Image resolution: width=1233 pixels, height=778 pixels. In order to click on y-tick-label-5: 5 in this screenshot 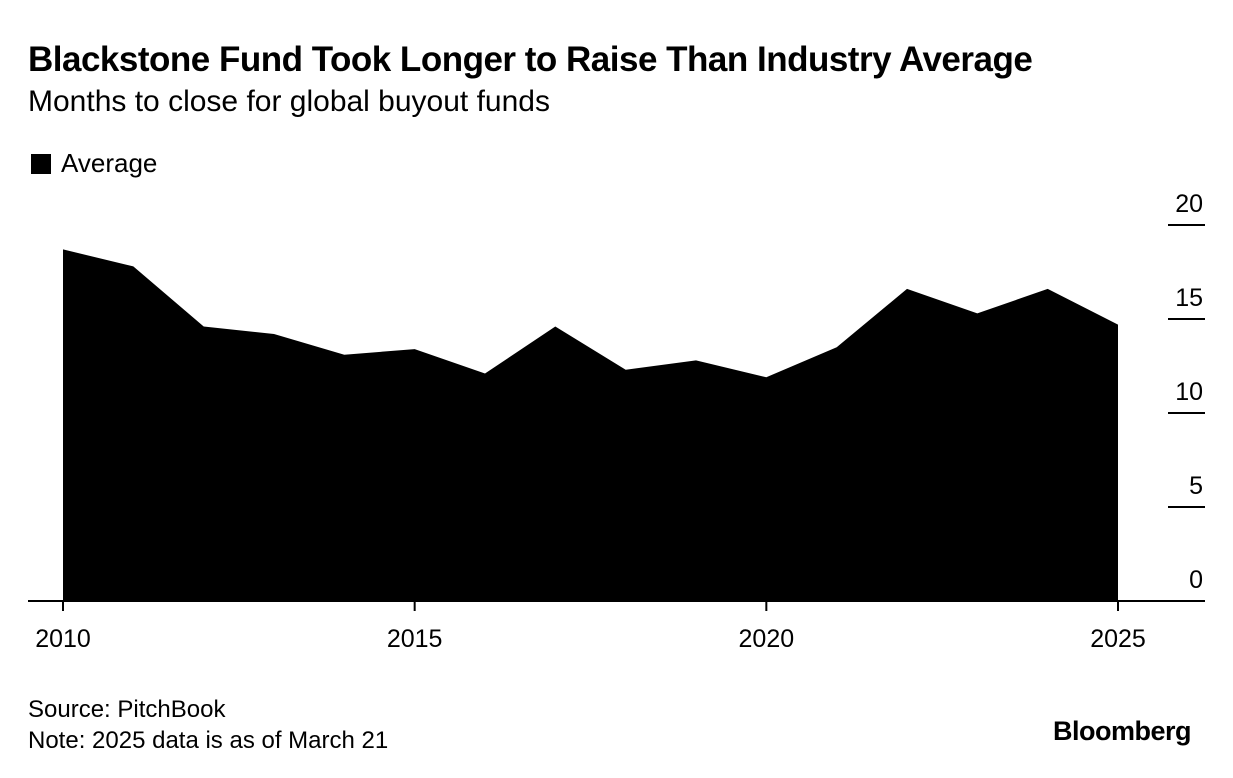, I will do `click(1196, 486)`.